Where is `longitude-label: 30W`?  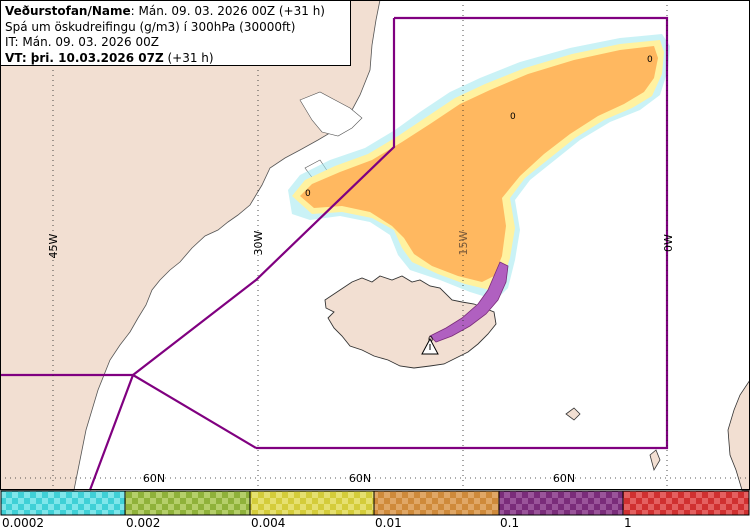
longitude-label: 30W is located at coordinates (258, 242).